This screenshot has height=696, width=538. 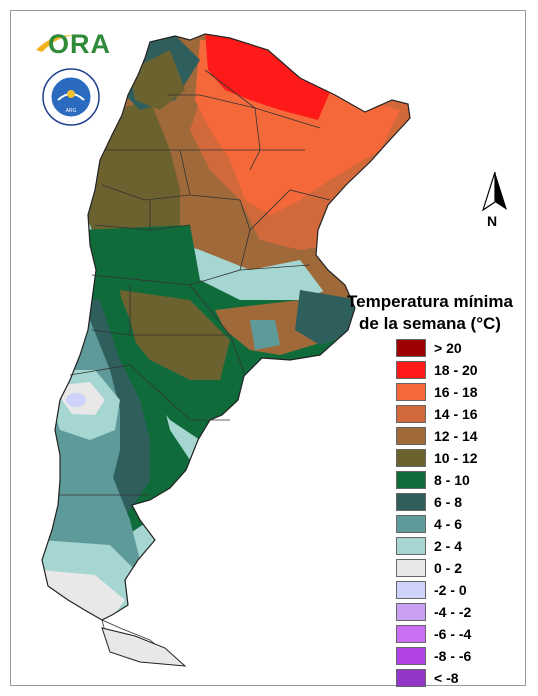 I want to click on legend-item: -6 - -4, so click(x=461, y=634).